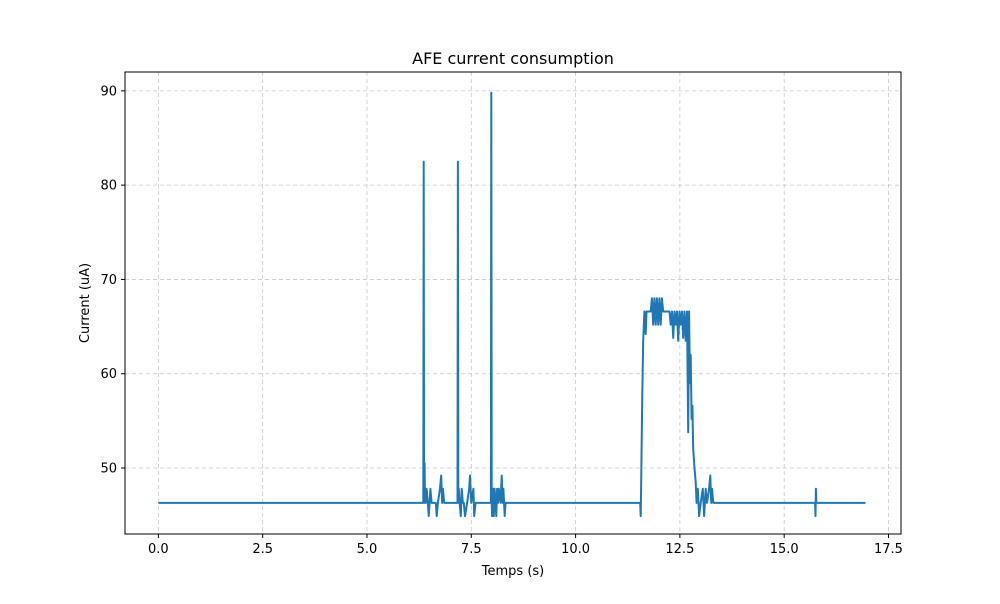 The height and width of the screenshot is (604, 1000). I want to click on y-tick-label: 90, so click(108, 91).